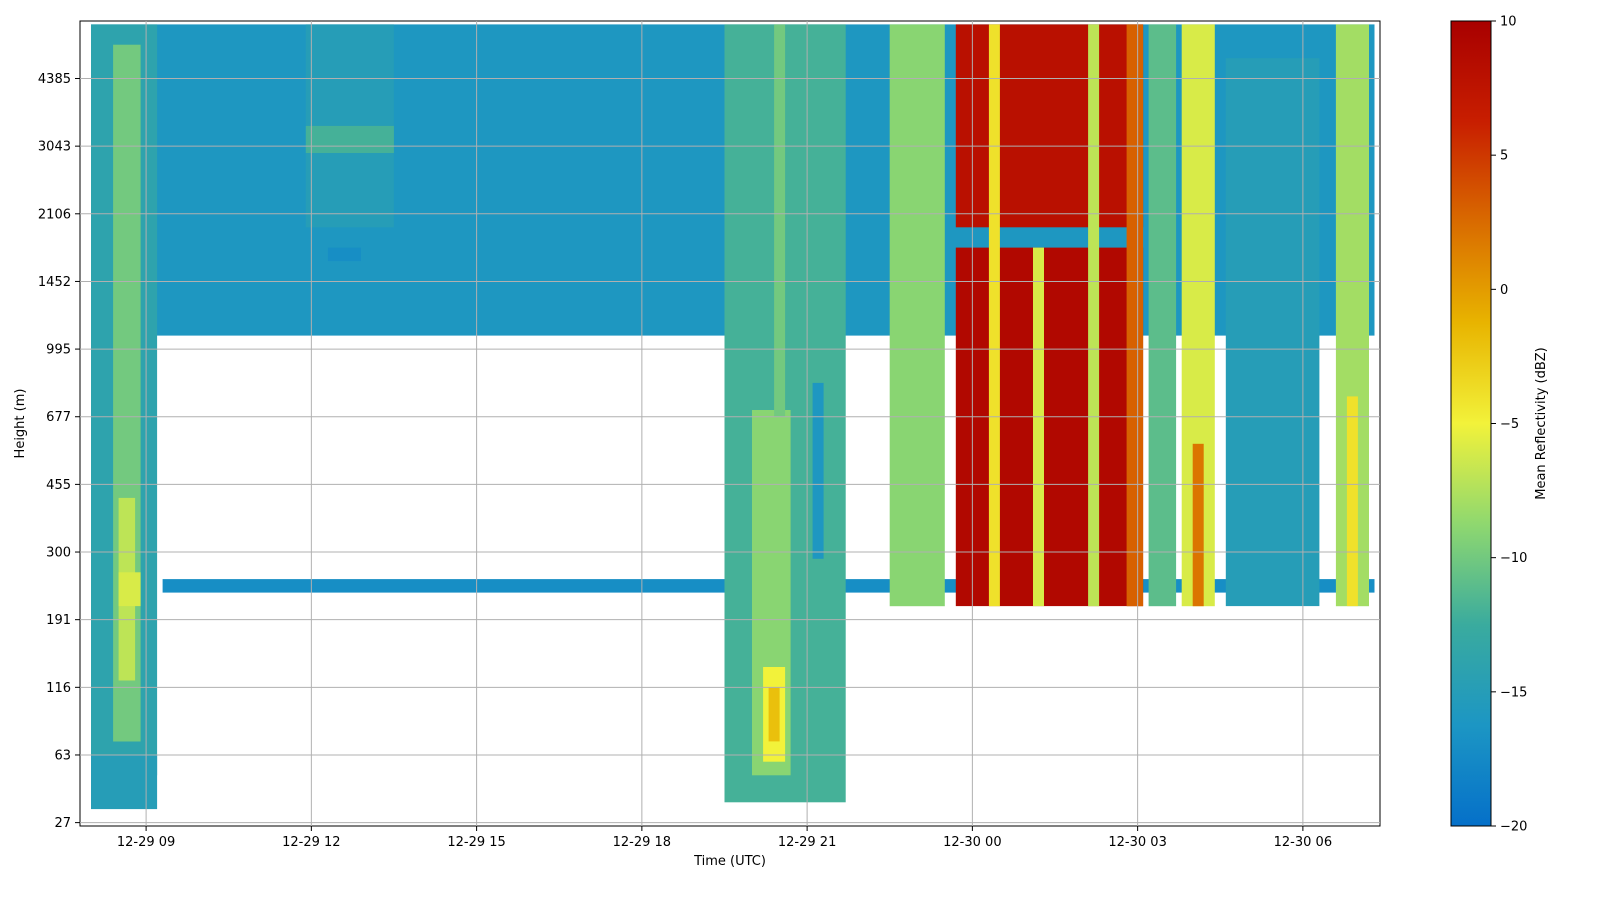 The height and width of the screenshot is (900, 1600). I want to click on y-tick-label: 995, so click(58, 350).